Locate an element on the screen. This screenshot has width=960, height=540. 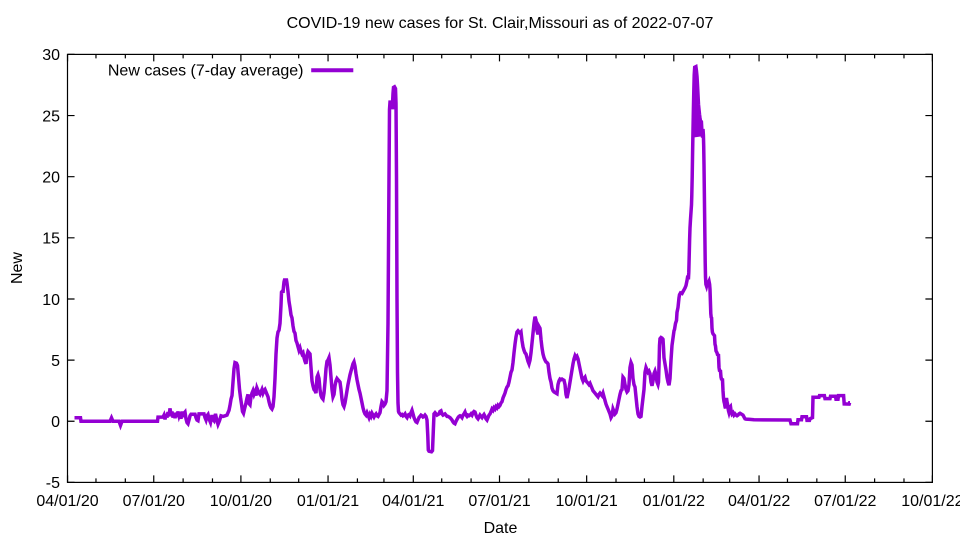
svg-text: 04/01/20 is located at coordinates (67, 501).